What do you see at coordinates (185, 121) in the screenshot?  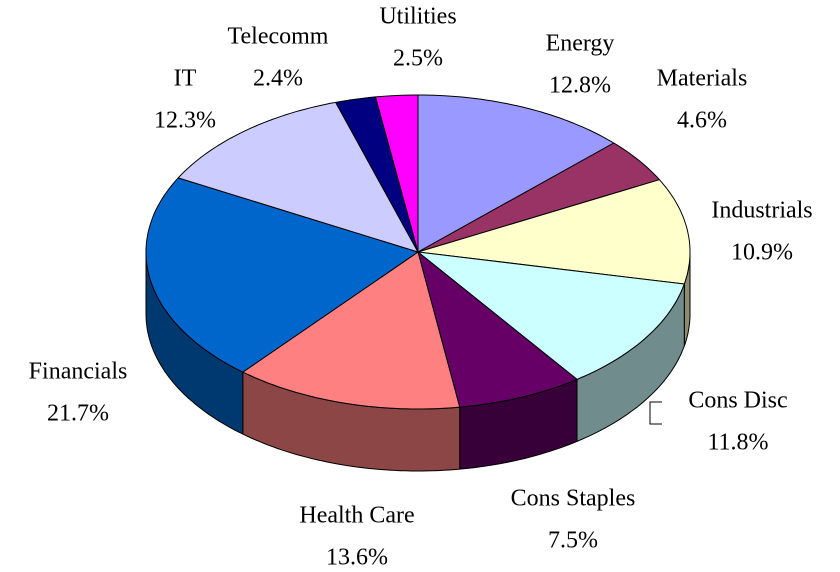 I see `value-label: 12.3%` at bounding box center [185, 121].